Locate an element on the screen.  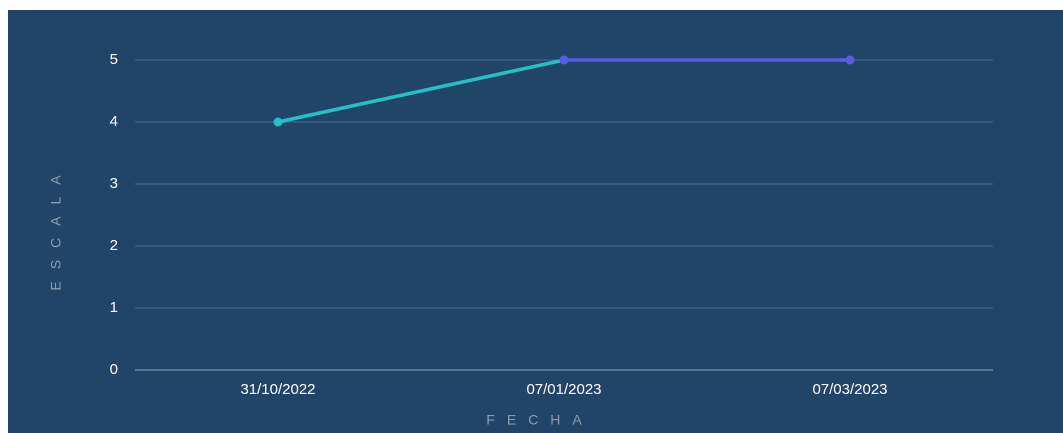
y-tick-label: 3 is located at coordinates (114, 183).